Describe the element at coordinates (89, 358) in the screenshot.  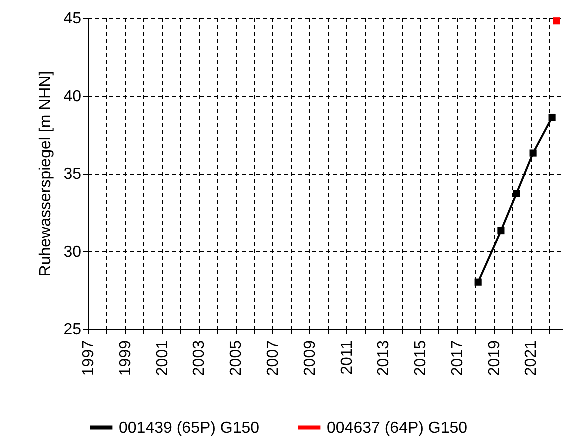
I see `x-tick-label: 1997` at that location.